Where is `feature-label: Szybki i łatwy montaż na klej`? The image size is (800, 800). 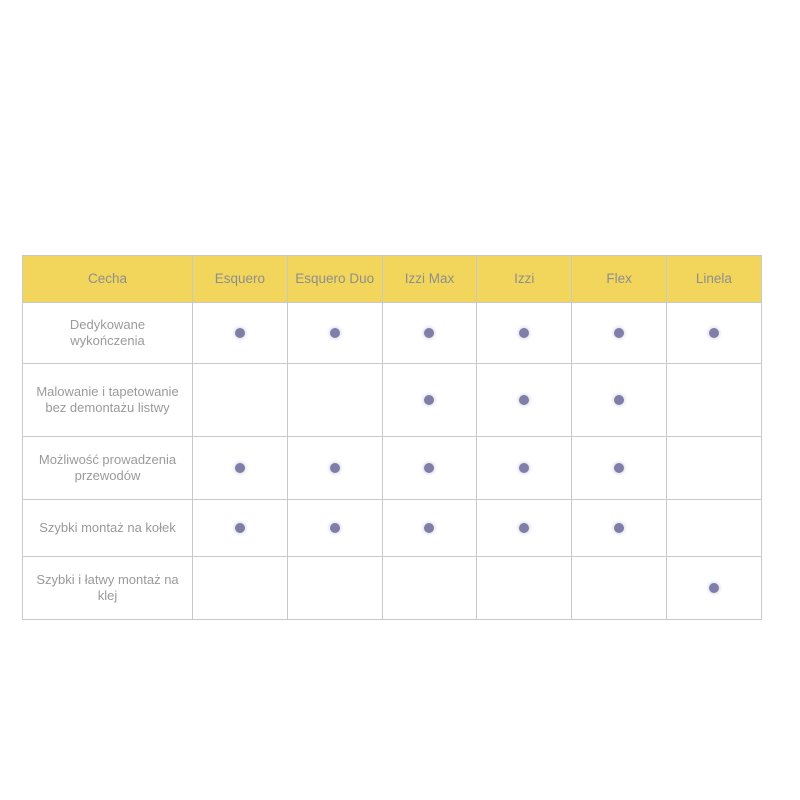 feature-label: Szybki i łatwy montaż na klej is located at coordinates (107, 588).